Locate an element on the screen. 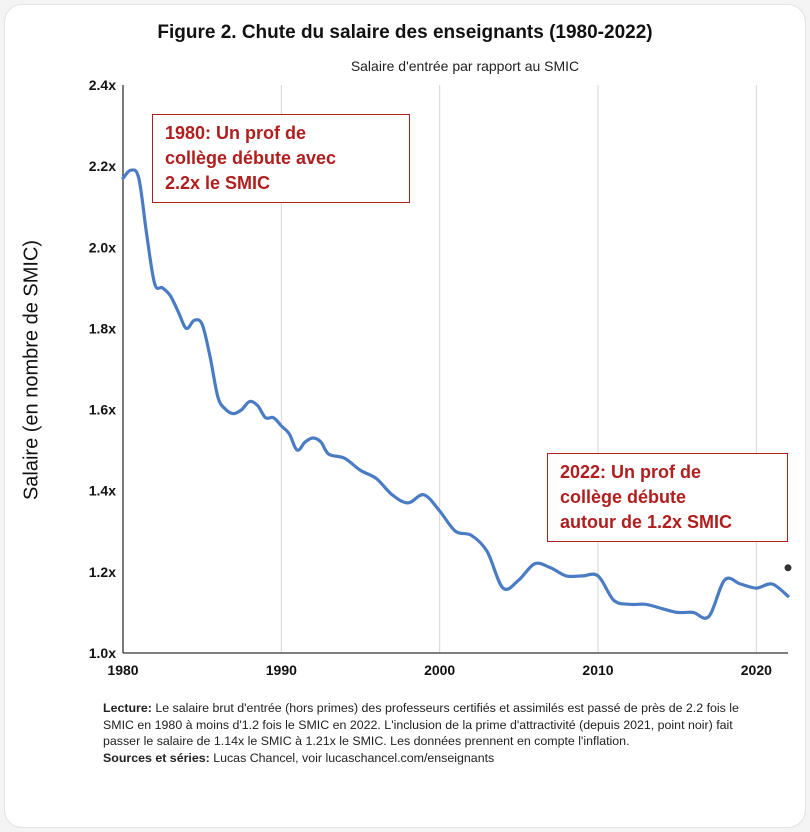 The width and height of the screenshot is (810, 832). x-tick-label: 1980 is located at coordinates (122, 670).